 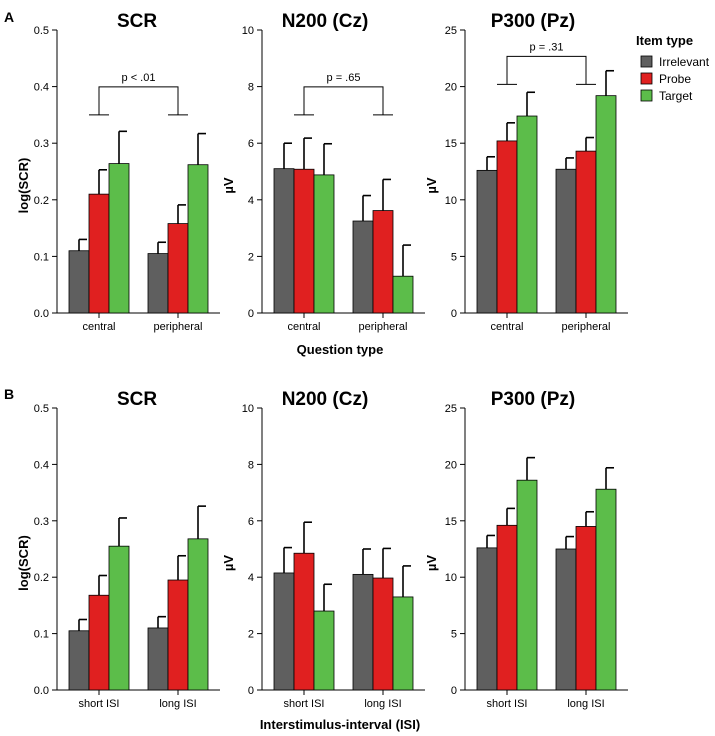 I want to click on chart-a-scr-ytick-label: 0.0, so click(x=41, y=314).